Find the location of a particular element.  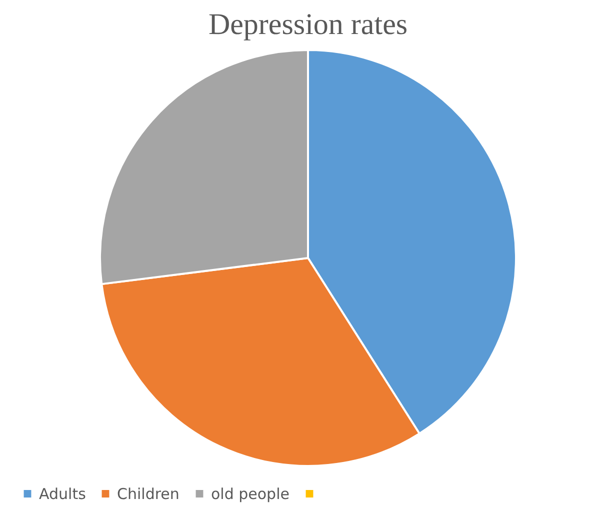

legend-label: Adults is located at coordinates (62, 493).